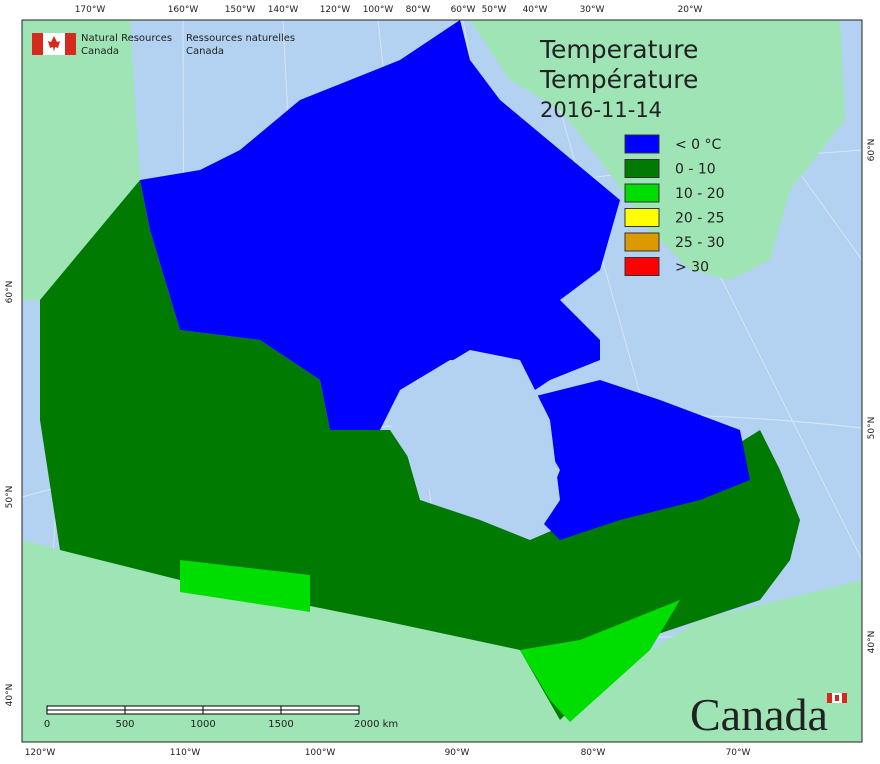 The height and width of the screenshot is (764, 880). What do you see at coordinates (592, 10) in the screenshot?
I see `longitude-label: 30°W` at bounding box center [592, 10].